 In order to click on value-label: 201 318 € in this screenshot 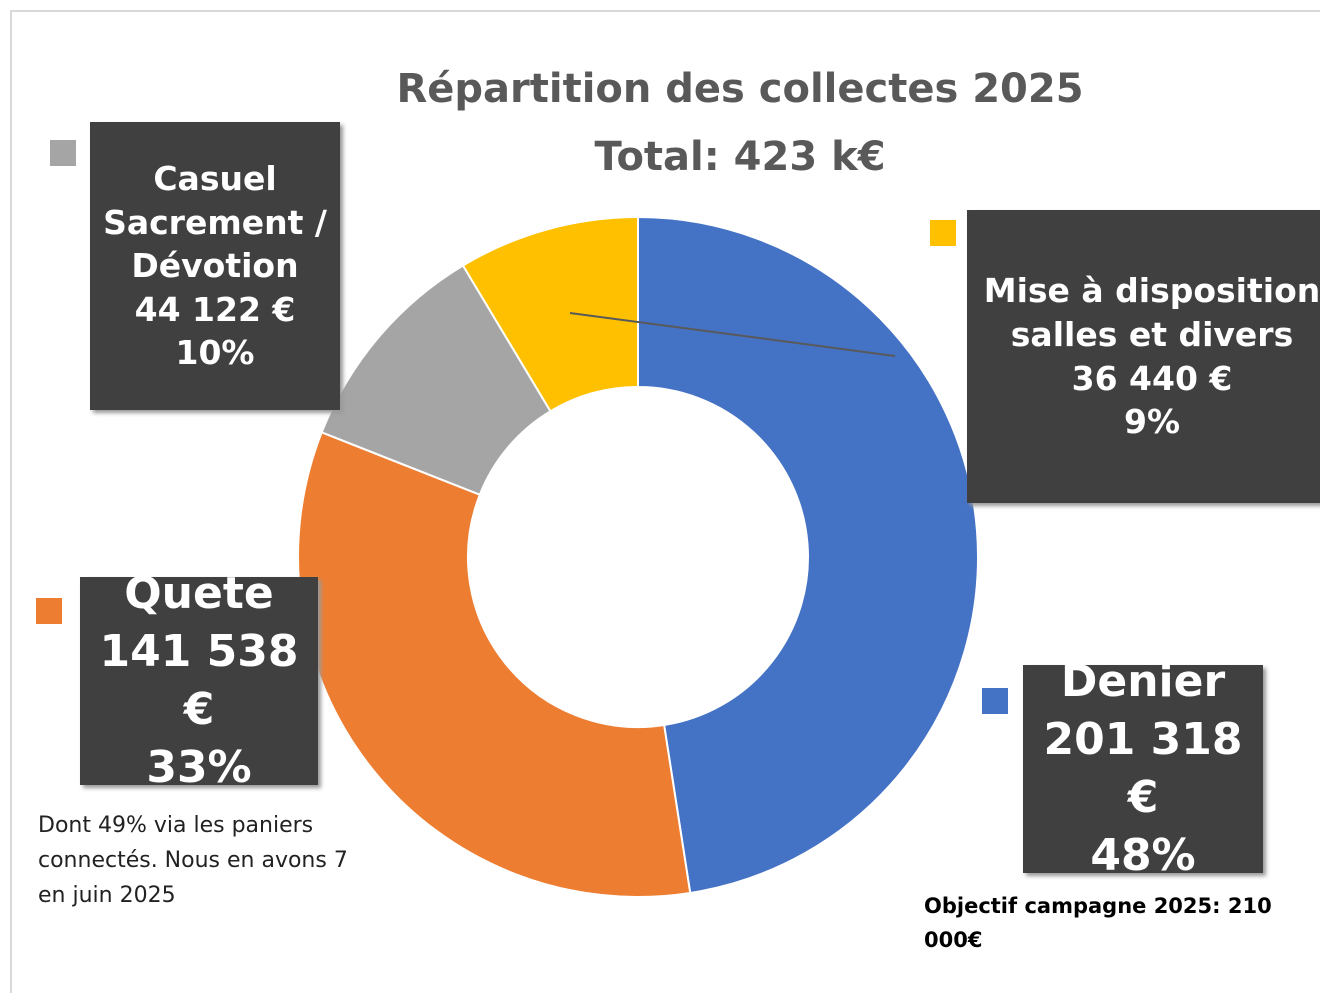, I will do `click(1143, 768)`.